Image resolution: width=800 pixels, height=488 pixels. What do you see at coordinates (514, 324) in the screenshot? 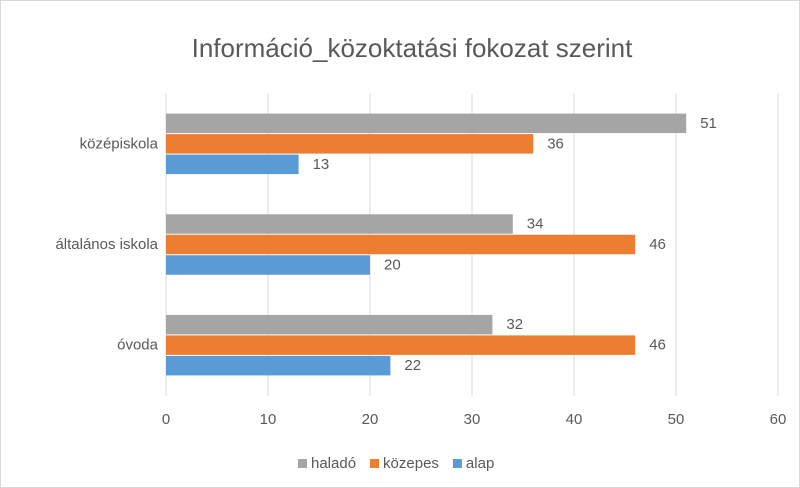
I see `data-label: 32` at bounding box center [514, 324].